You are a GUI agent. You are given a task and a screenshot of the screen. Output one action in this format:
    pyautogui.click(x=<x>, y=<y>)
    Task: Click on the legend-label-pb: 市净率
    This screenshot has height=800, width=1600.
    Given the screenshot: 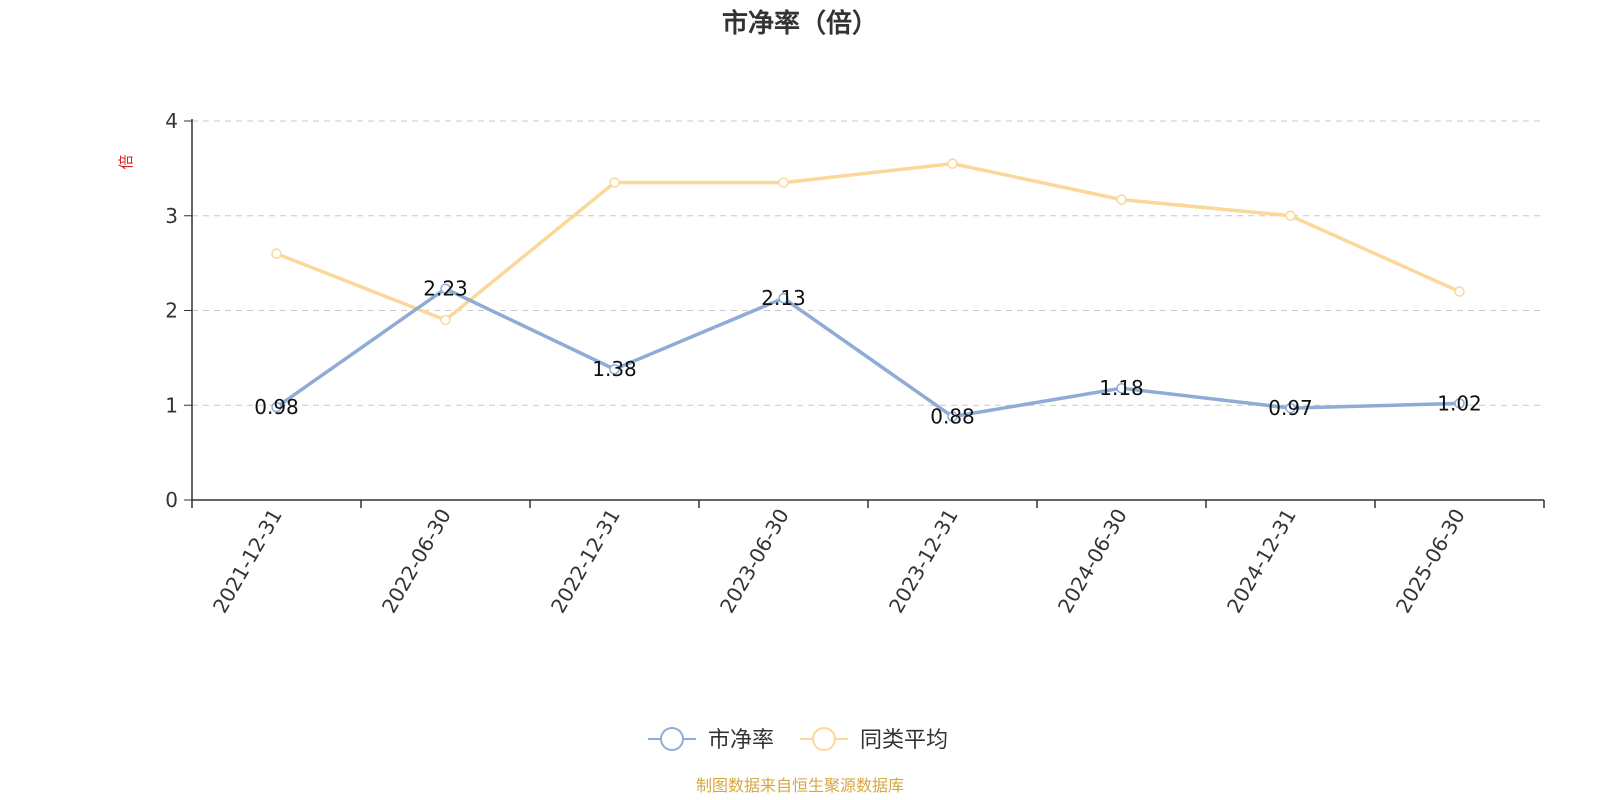 What is the action you would take?
    pyautogui.click(x=741, y=740)
    